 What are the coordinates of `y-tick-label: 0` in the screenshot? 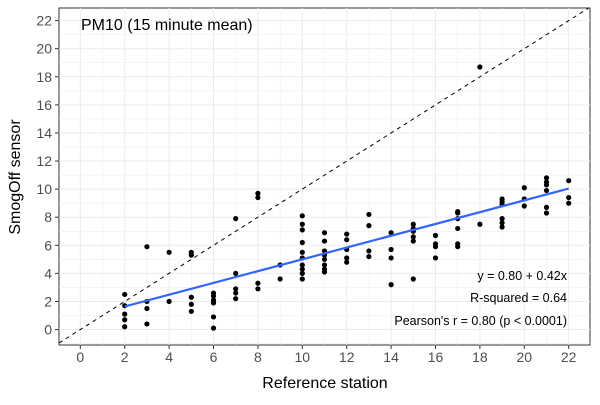 It's located at (48, 330).